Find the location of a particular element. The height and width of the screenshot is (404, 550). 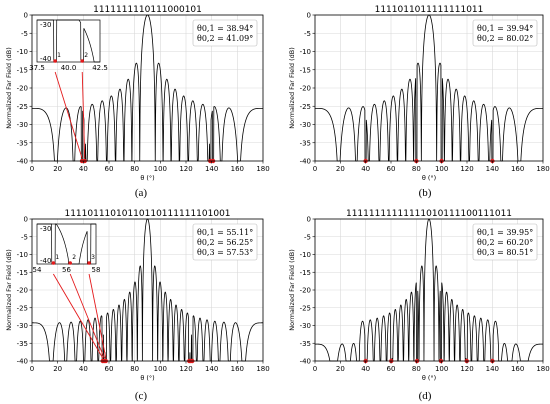

legend: θ0,1 = 38.94°θ0,2 = 41.09° is located at coordinates (225, 33).